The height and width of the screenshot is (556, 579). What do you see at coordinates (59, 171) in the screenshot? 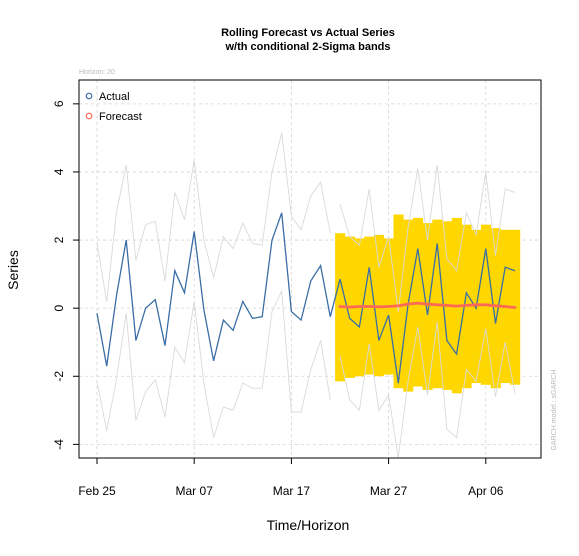
I see `y-tick-label: 4` at bounding box center [59, 171].